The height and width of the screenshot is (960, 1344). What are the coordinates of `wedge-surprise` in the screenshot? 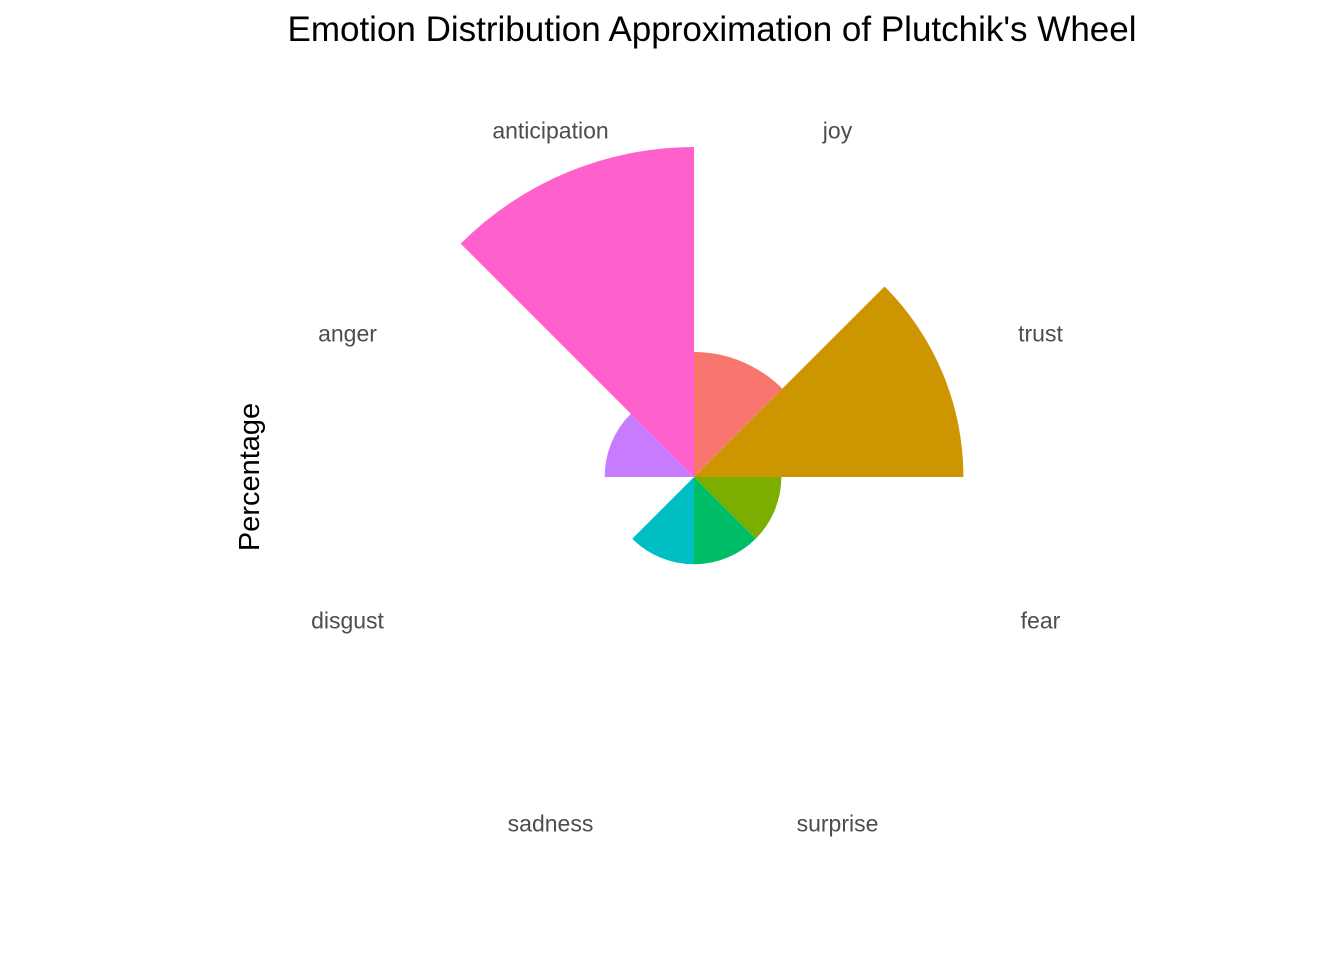 It's located at (725, 521).